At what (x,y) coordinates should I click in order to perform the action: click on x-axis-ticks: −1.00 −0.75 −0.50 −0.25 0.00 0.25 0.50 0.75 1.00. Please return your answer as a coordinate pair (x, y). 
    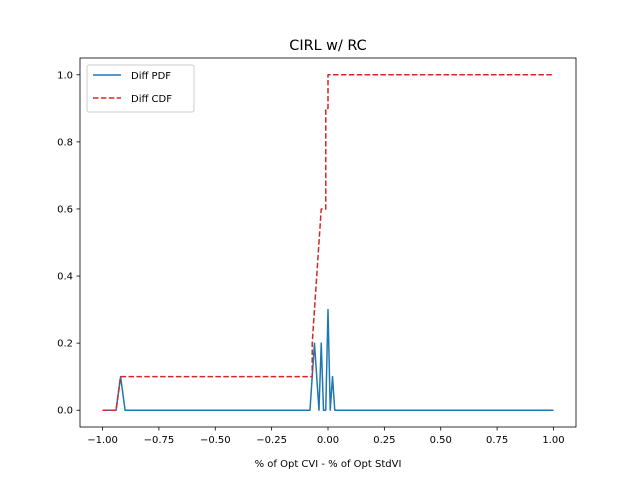
    Looking at the image, I should click on (326, 436).